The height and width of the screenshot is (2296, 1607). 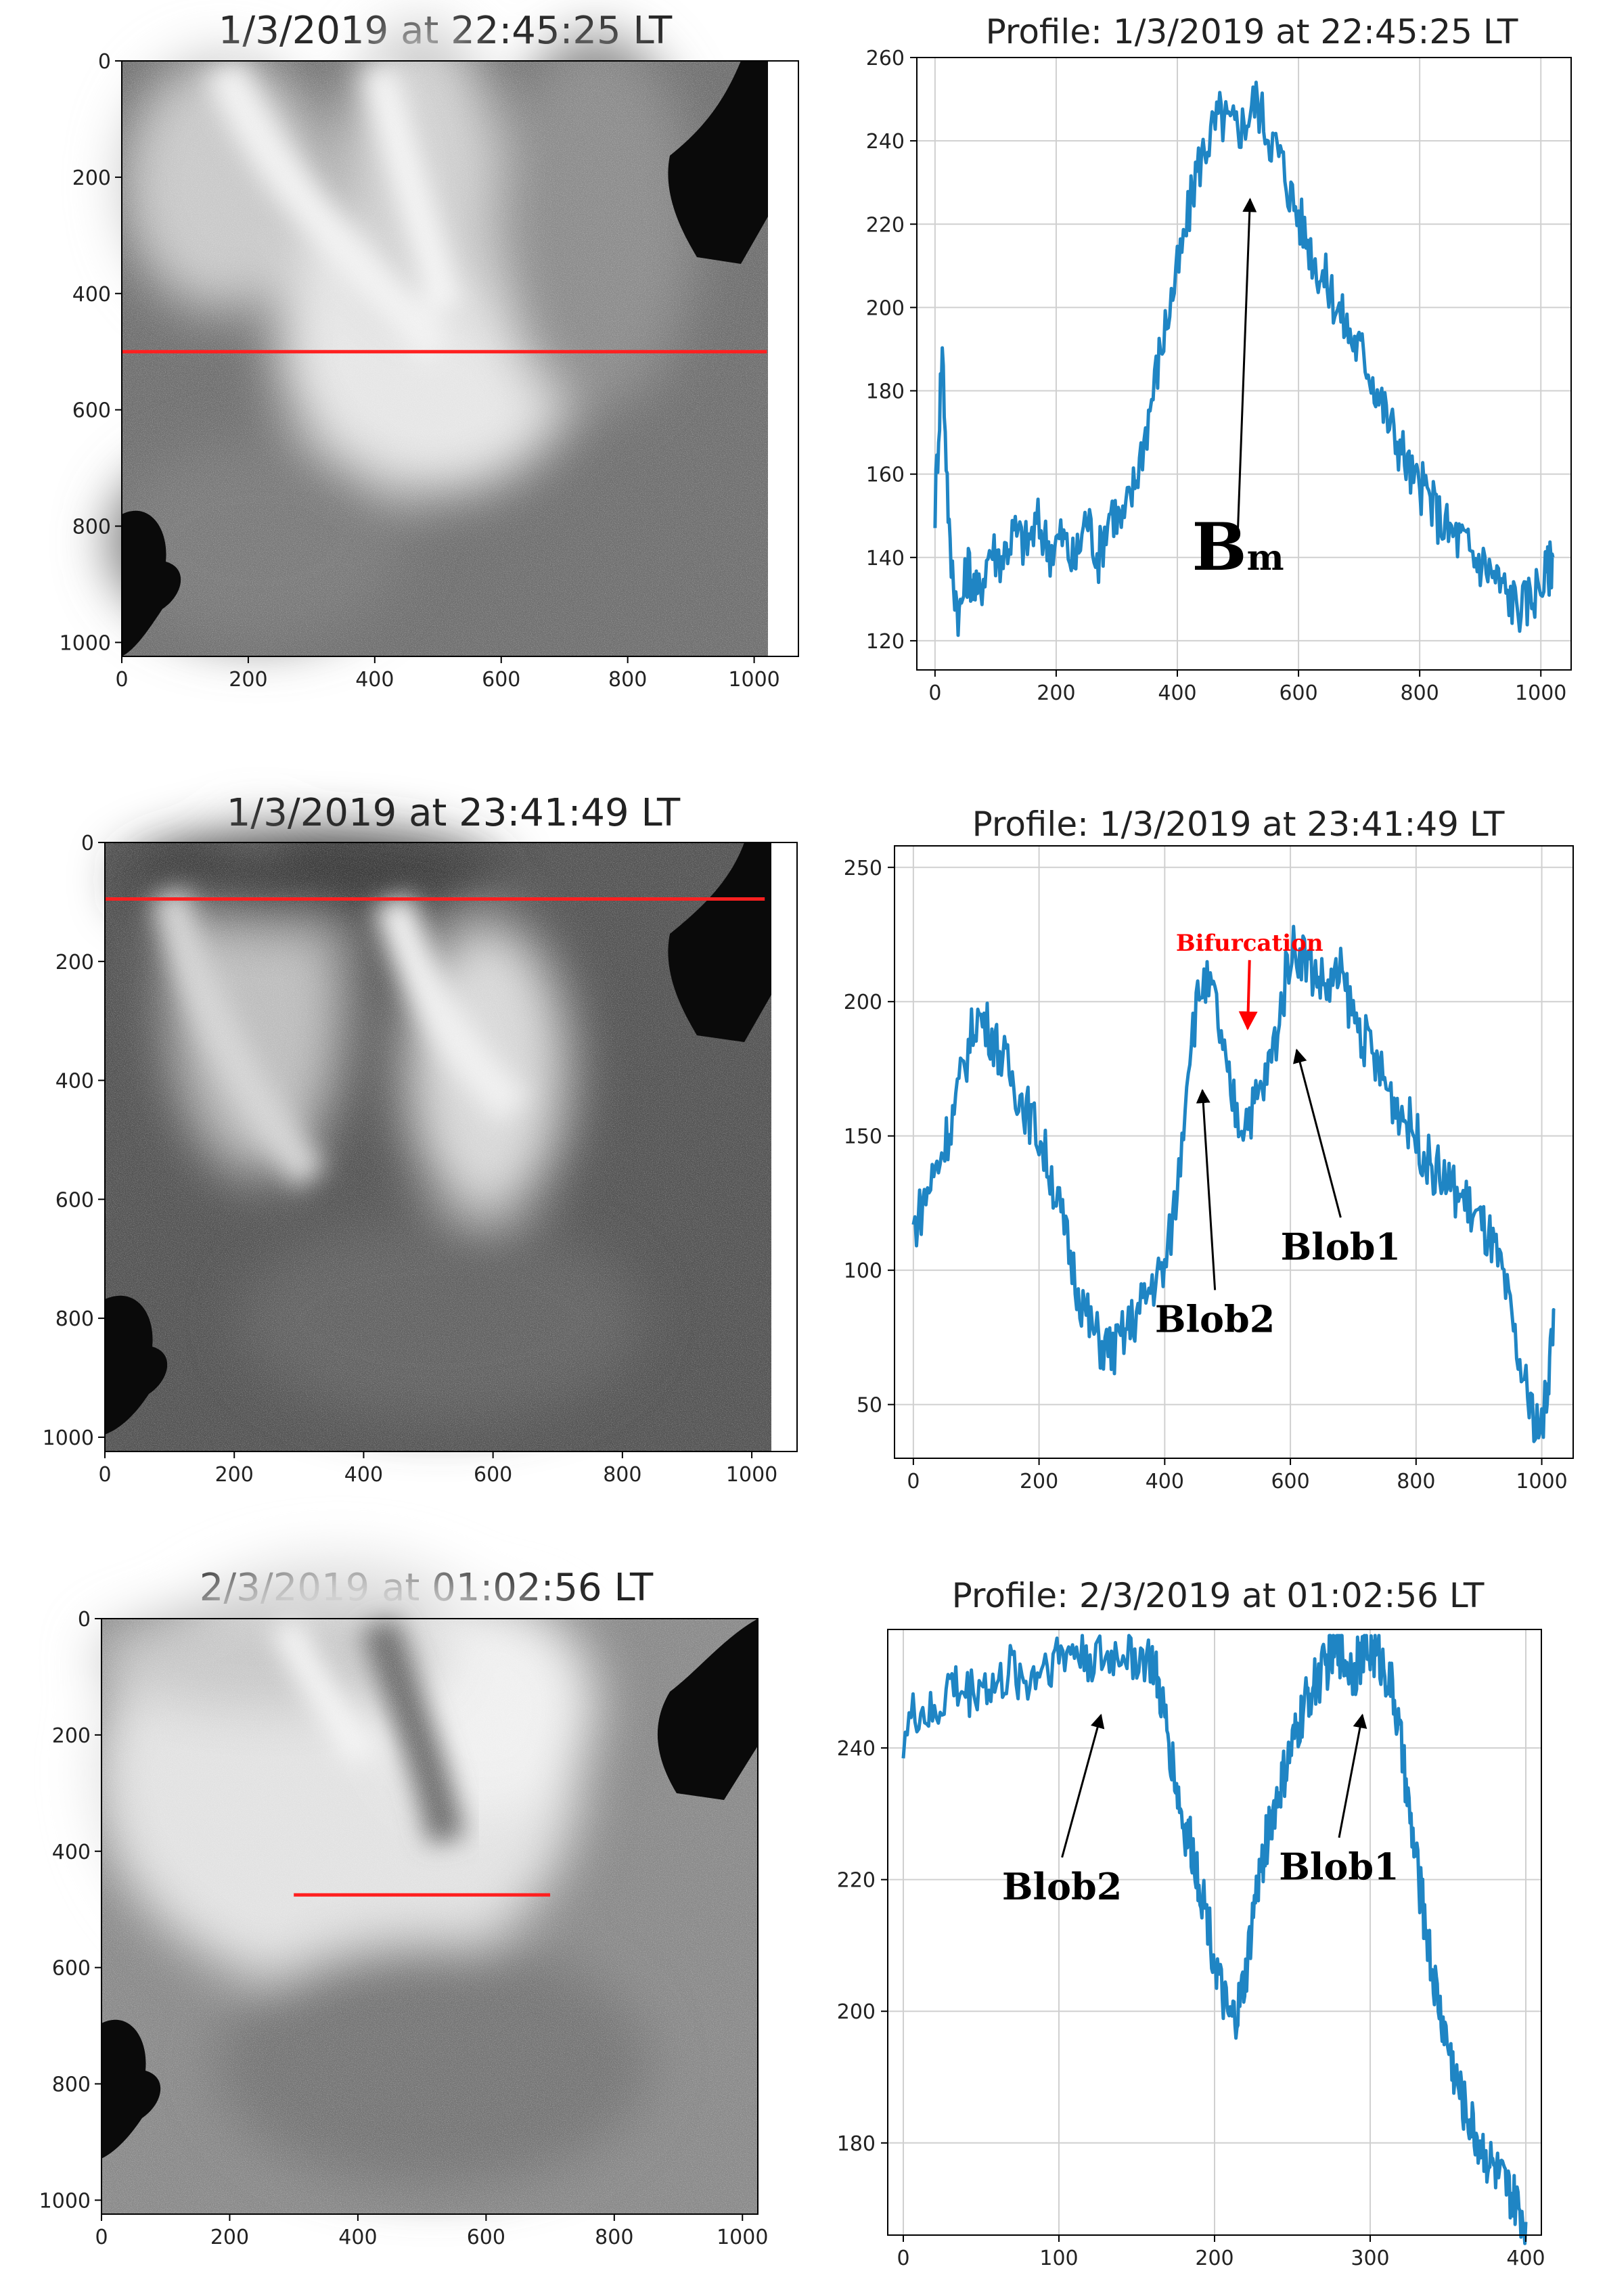 I want to click on annotation-subscript: m, so click(x=1266, y=558).